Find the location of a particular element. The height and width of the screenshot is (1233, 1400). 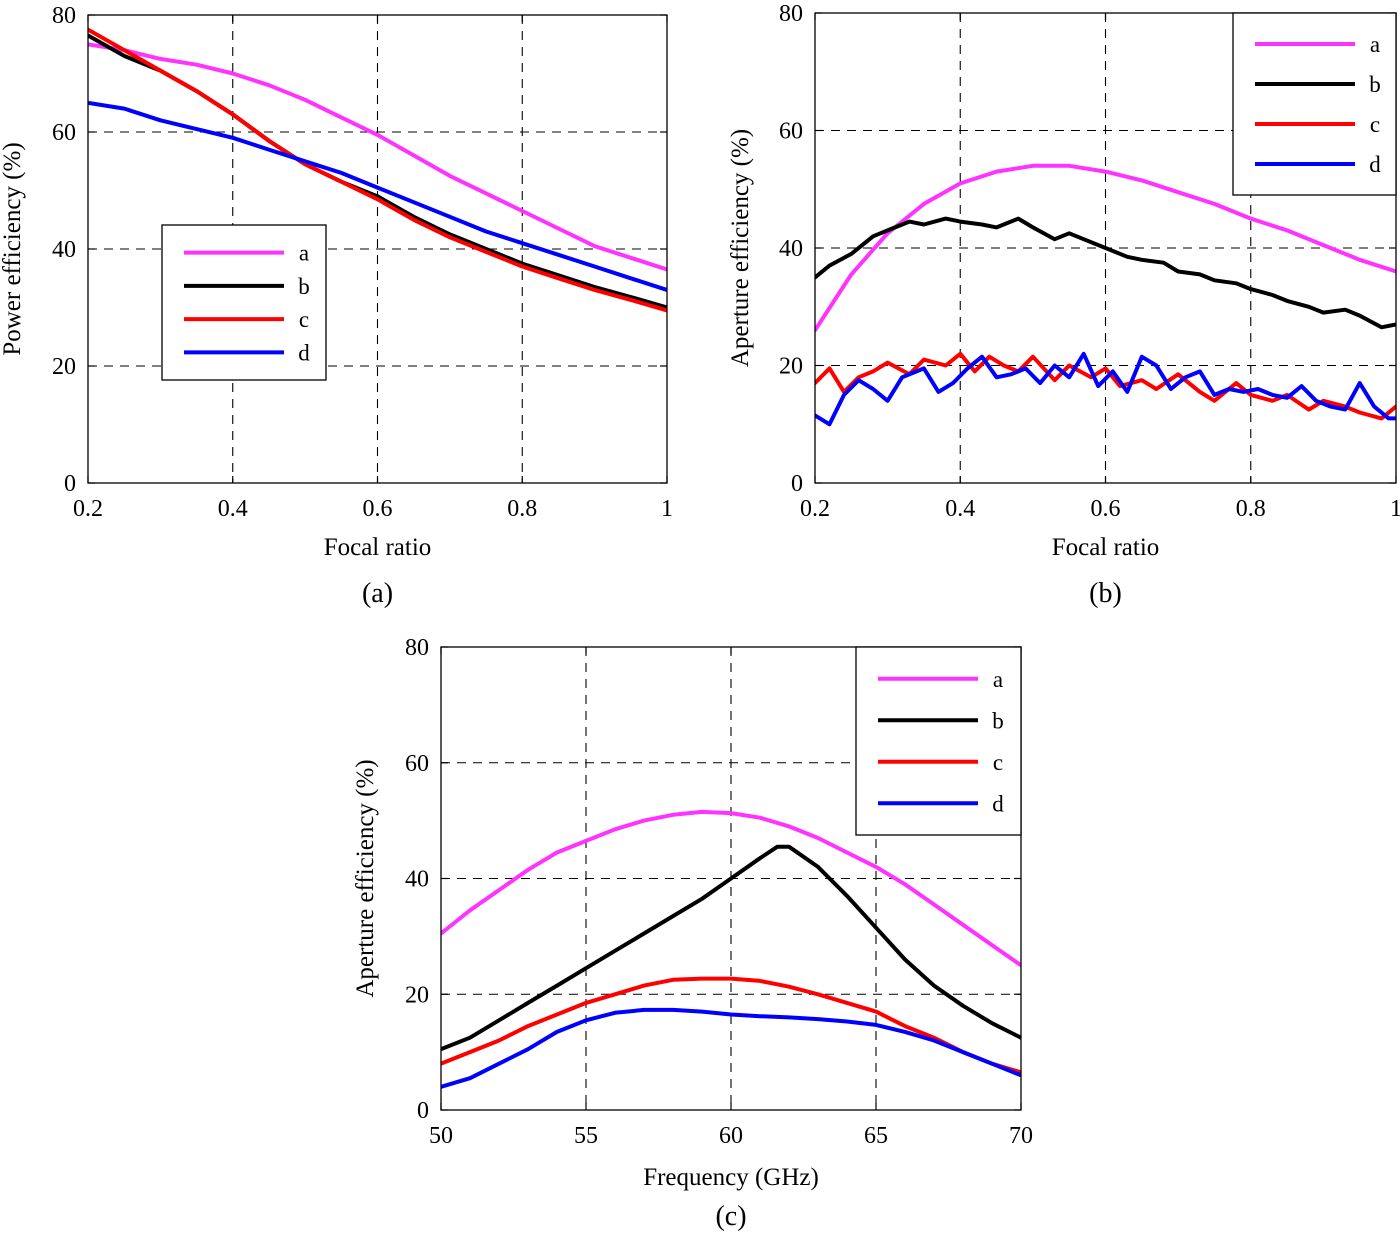

x-tick-label: 60 is located at coordinates (731, 1136).